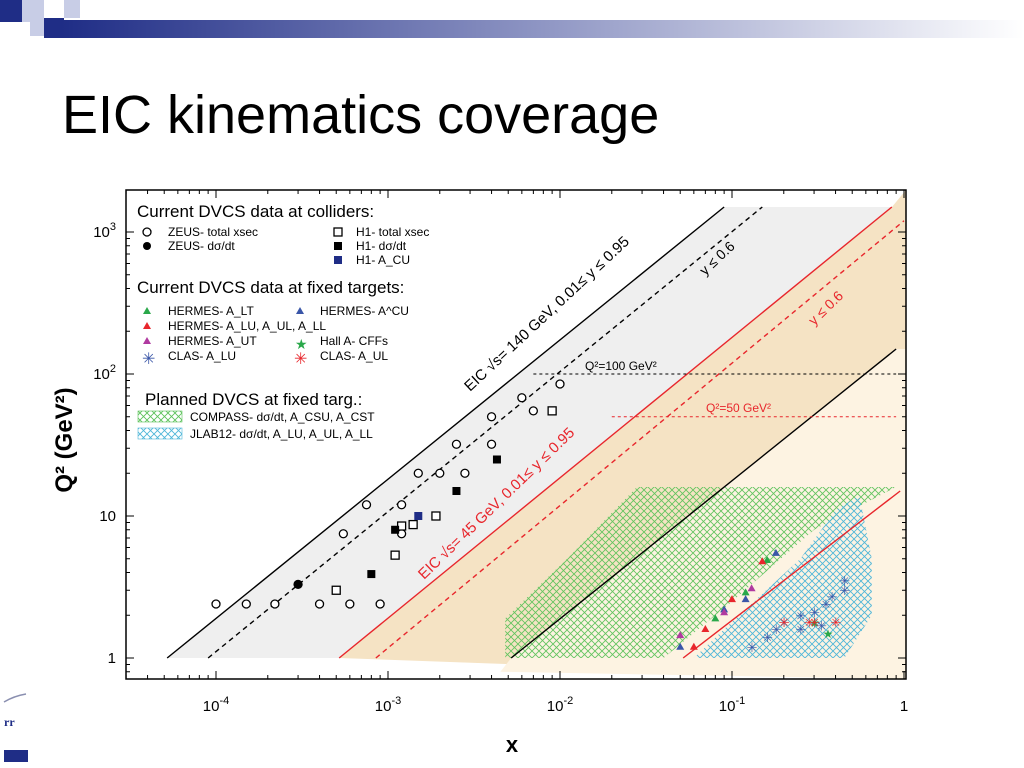 Image resolution: width=1024 pixels, height=768 pixels. I want to click on x-axis-label: x, so click(512, 744).